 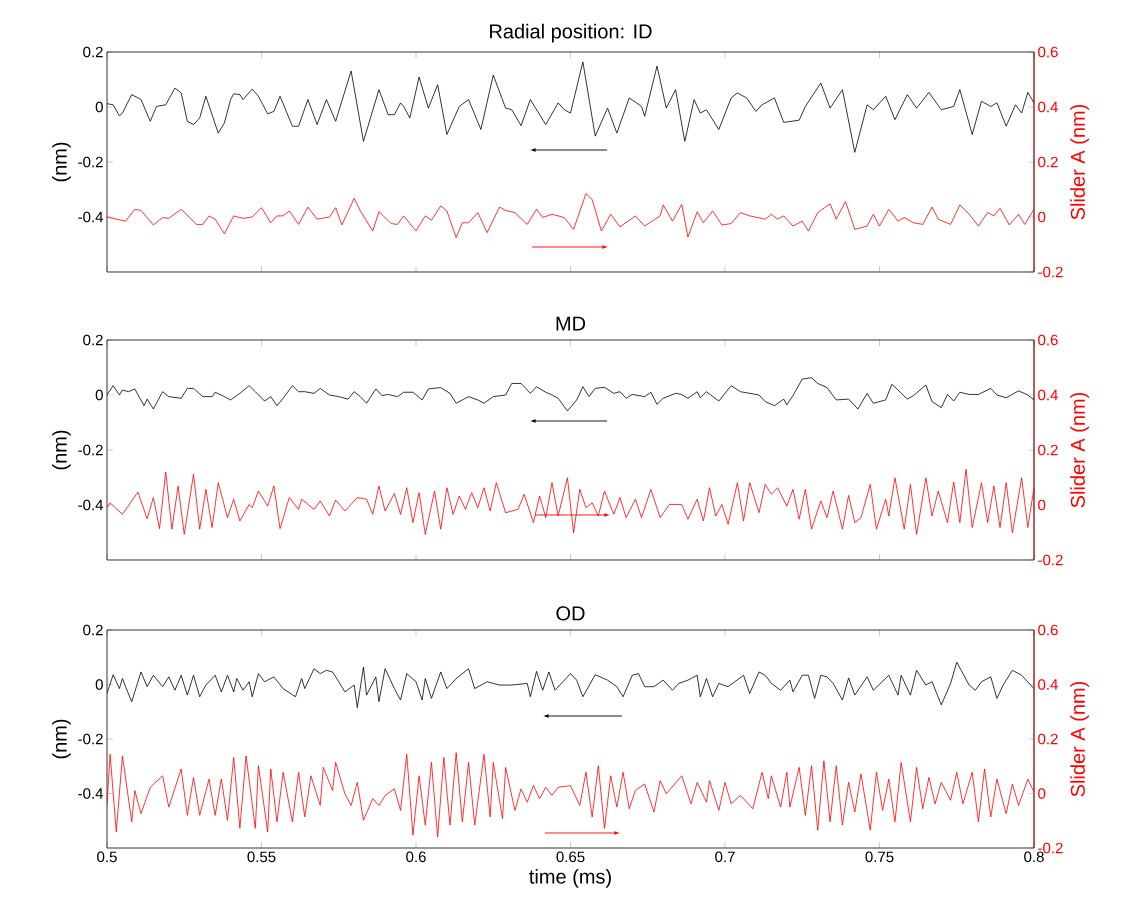 What do you see at coordinates (571, 33) in the screenshot?
I see `chart-title: Radial position: ID` at bounding box center [571, 33].